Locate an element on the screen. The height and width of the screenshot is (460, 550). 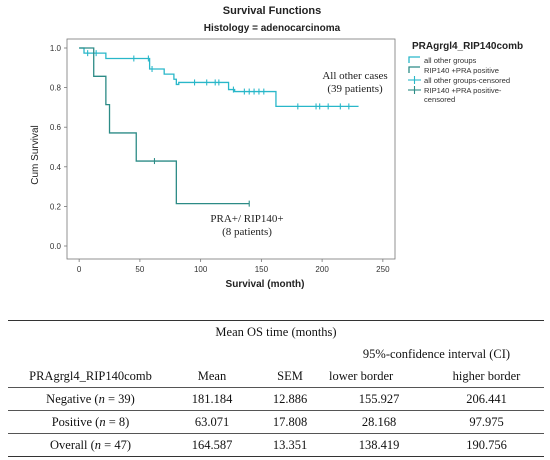
cell-lower: 138.419 is located at coordinates (379, 444).